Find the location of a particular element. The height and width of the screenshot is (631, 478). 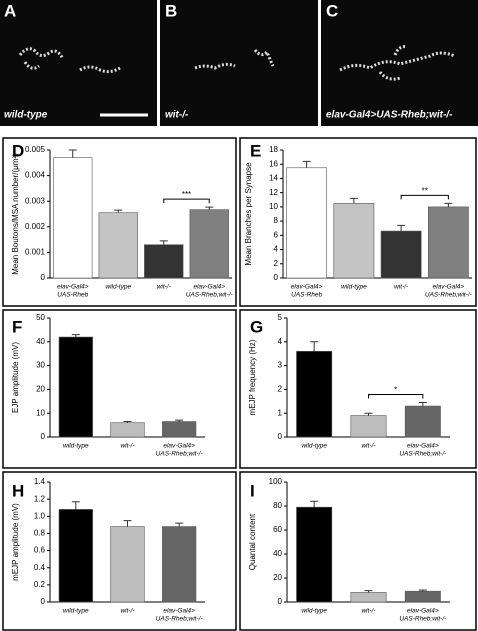

y-tick-label: 80 is located at coordinates (277, 505).